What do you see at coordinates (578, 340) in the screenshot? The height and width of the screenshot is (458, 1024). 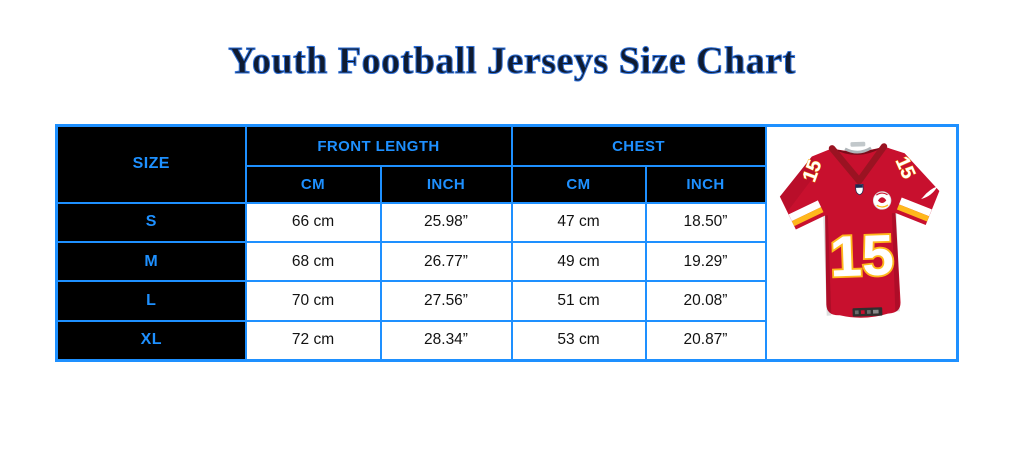 I see `chest-cm-value: 53 cm` at bounding box center [578, 340].